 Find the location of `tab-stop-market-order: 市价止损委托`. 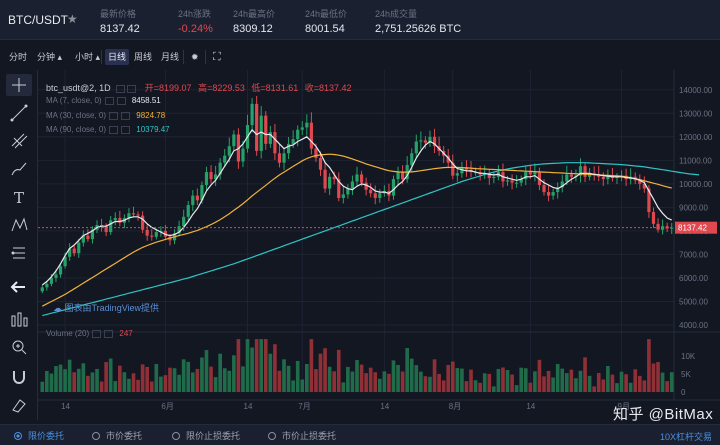

tab-stop-market-order: 市价止损委托 is located at coordinates (302, 435).